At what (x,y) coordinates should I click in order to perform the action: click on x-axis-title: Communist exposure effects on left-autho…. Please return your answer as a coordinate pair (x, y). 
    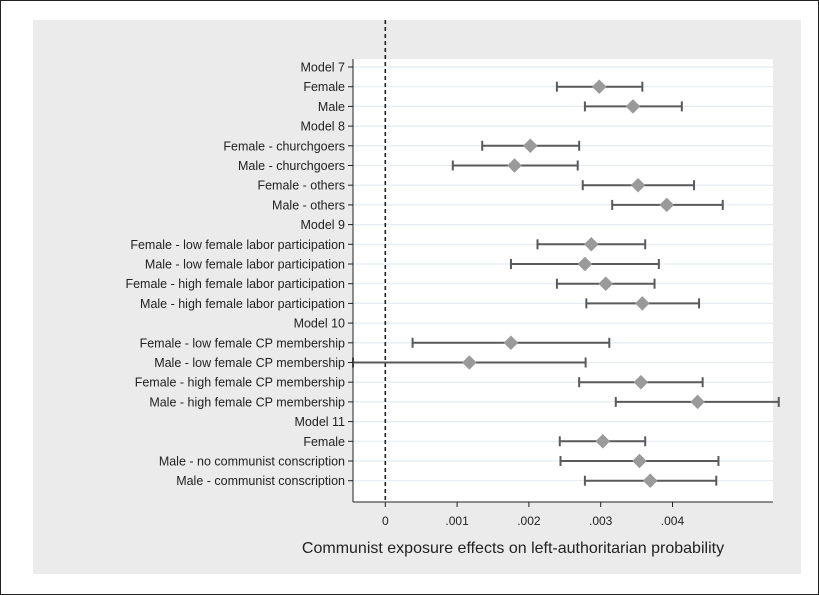
    Looking at the image, I should click on (513, 548).